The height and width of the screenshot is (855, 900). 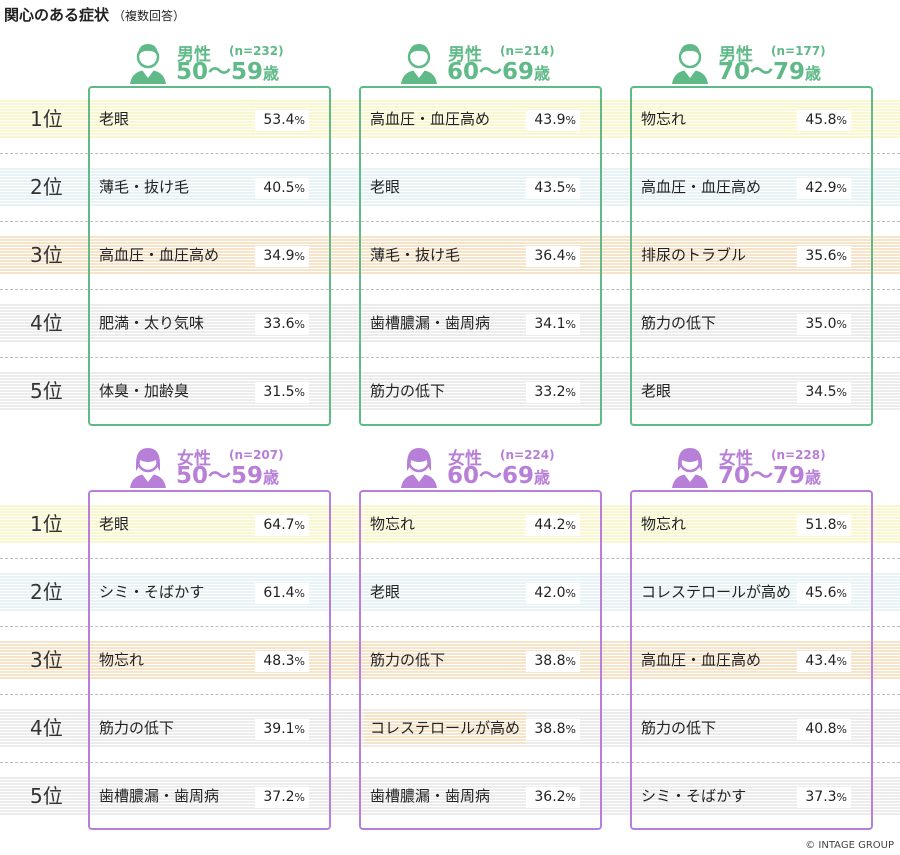 What do you see at coordinates (824, 188) in the screenshot?
I see `symptom-value: 42.9%` at bounding box center [824, 188].